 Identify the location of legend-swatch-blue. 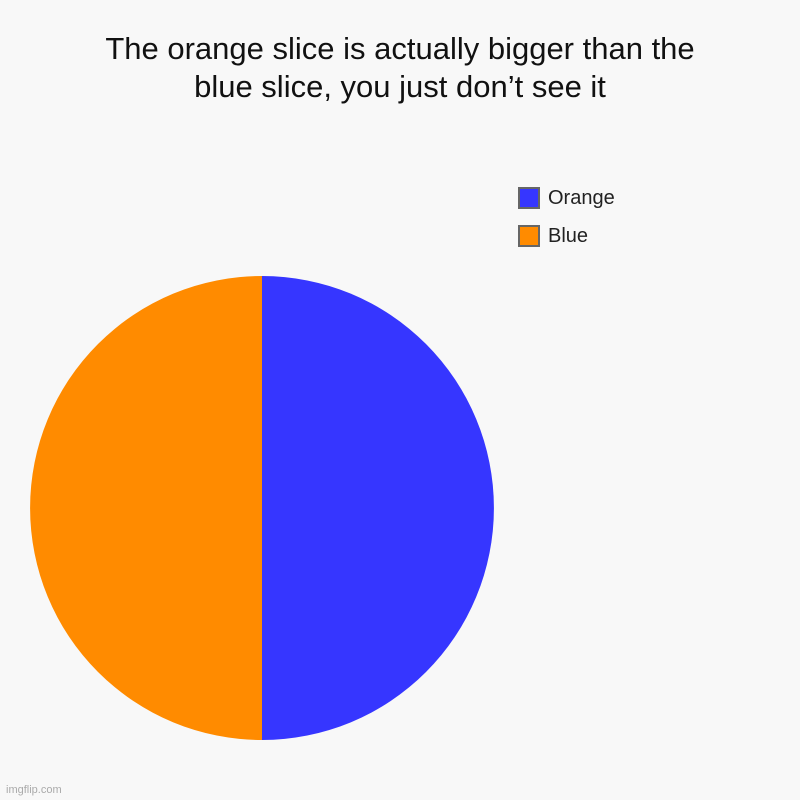
(529, 236).